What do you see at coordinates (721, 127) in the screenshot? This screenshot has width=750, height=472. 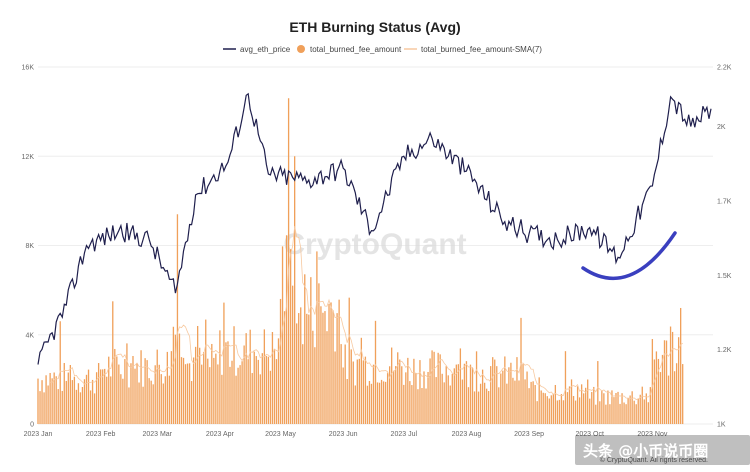 I see `right-tick-label: 2K` at bounding box center [721, 127].